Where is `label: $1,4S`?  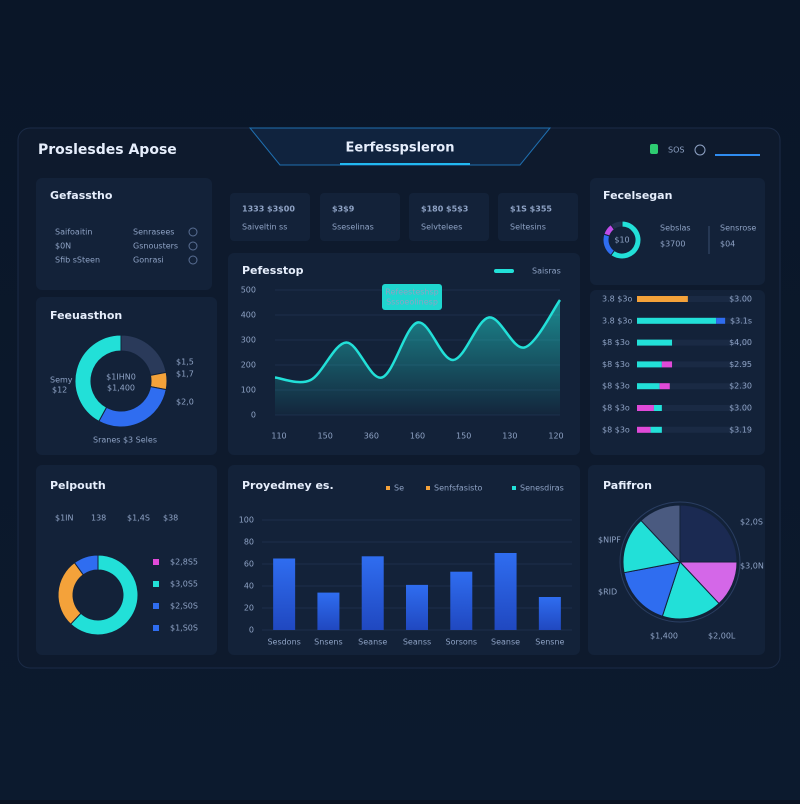 label: $1,4S is located at coordinates (138, 518).